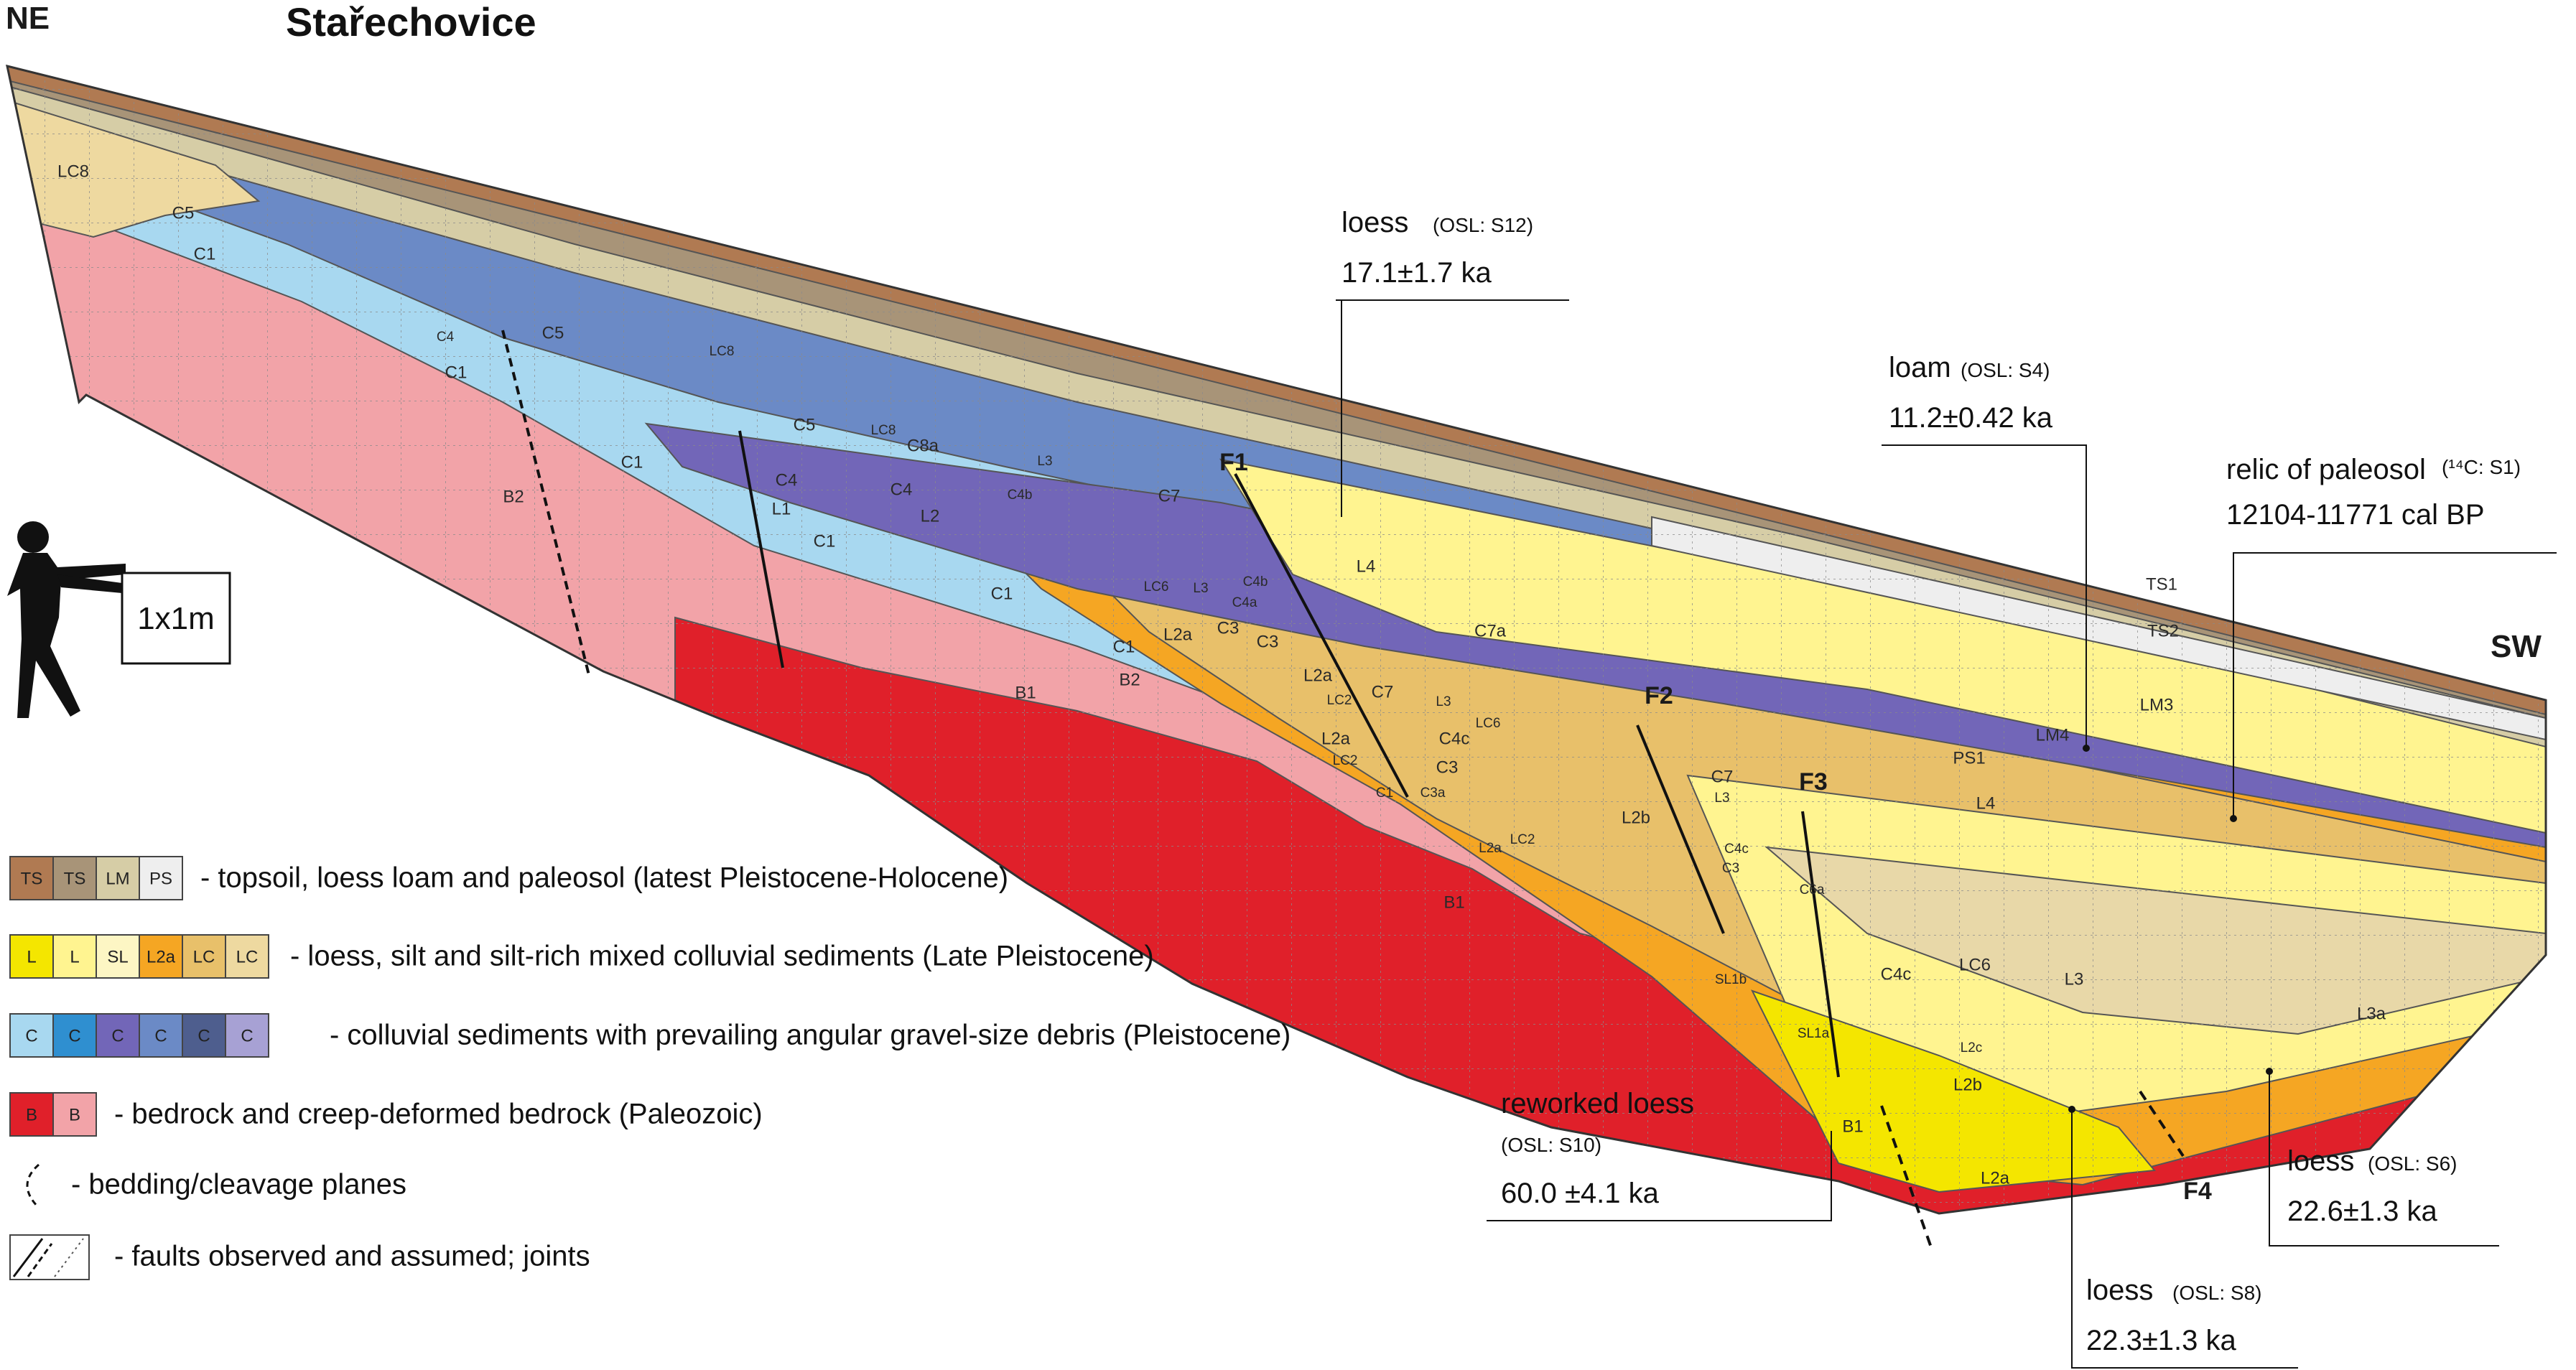 This screenshot has width=2576, height=1370. Describe the element at coordinates (28, 18) in the screenshot. I see `direction-ne: NE` at that location.